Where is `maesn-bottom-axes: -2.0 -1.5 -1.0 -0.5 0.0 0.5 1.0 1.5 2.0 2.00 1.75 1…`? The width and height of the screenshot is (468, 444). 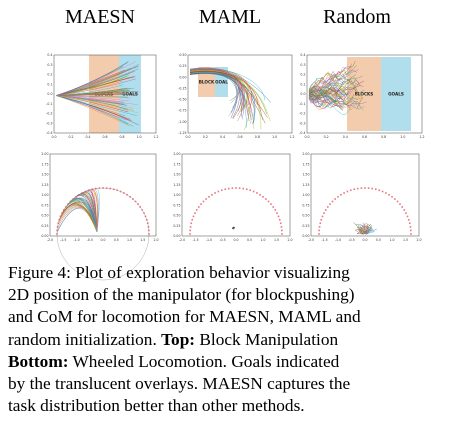 maesn-bottom-axes: -2.0 -1.5 -1.0 -0.5 0.0 0.5 1.0 1.5 2.0 2.00 1.75 1… is located at coordinates (99, 197).